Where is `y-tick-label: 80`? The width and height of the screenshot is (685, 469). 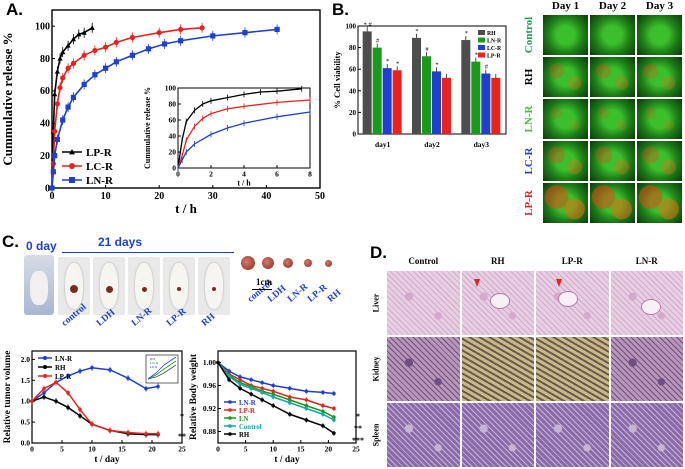 y-tick-label: 80 is located at coordinates (45, 59).